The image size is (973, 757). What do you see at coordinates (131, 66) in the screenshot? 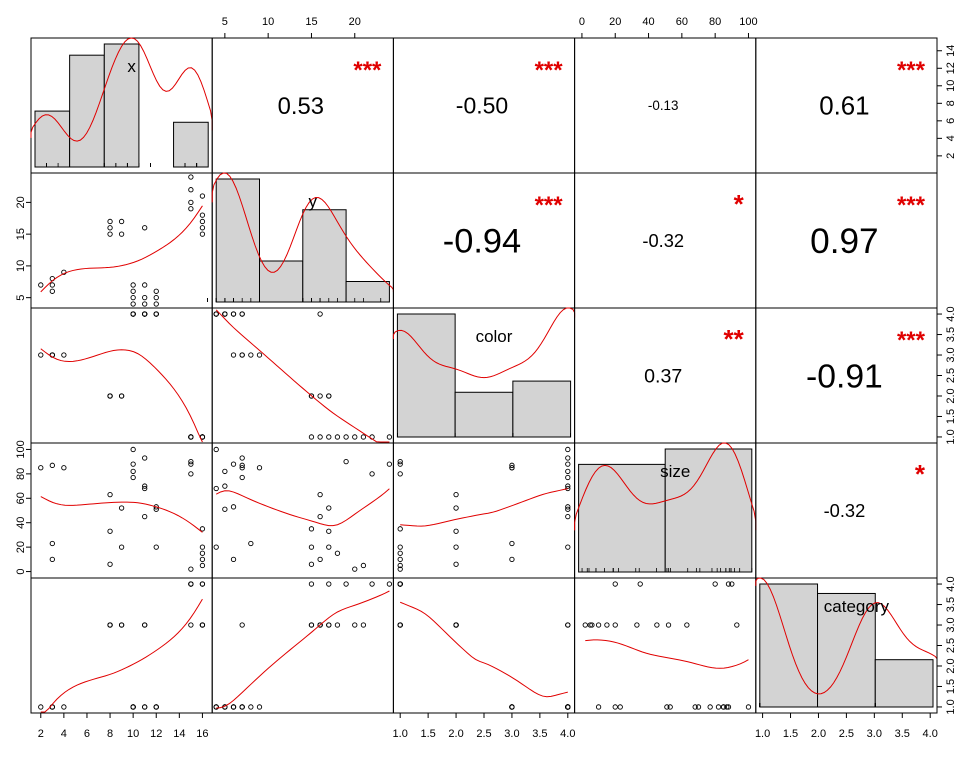
I see `variable-name-x: x` at bounding box center [131, 66].